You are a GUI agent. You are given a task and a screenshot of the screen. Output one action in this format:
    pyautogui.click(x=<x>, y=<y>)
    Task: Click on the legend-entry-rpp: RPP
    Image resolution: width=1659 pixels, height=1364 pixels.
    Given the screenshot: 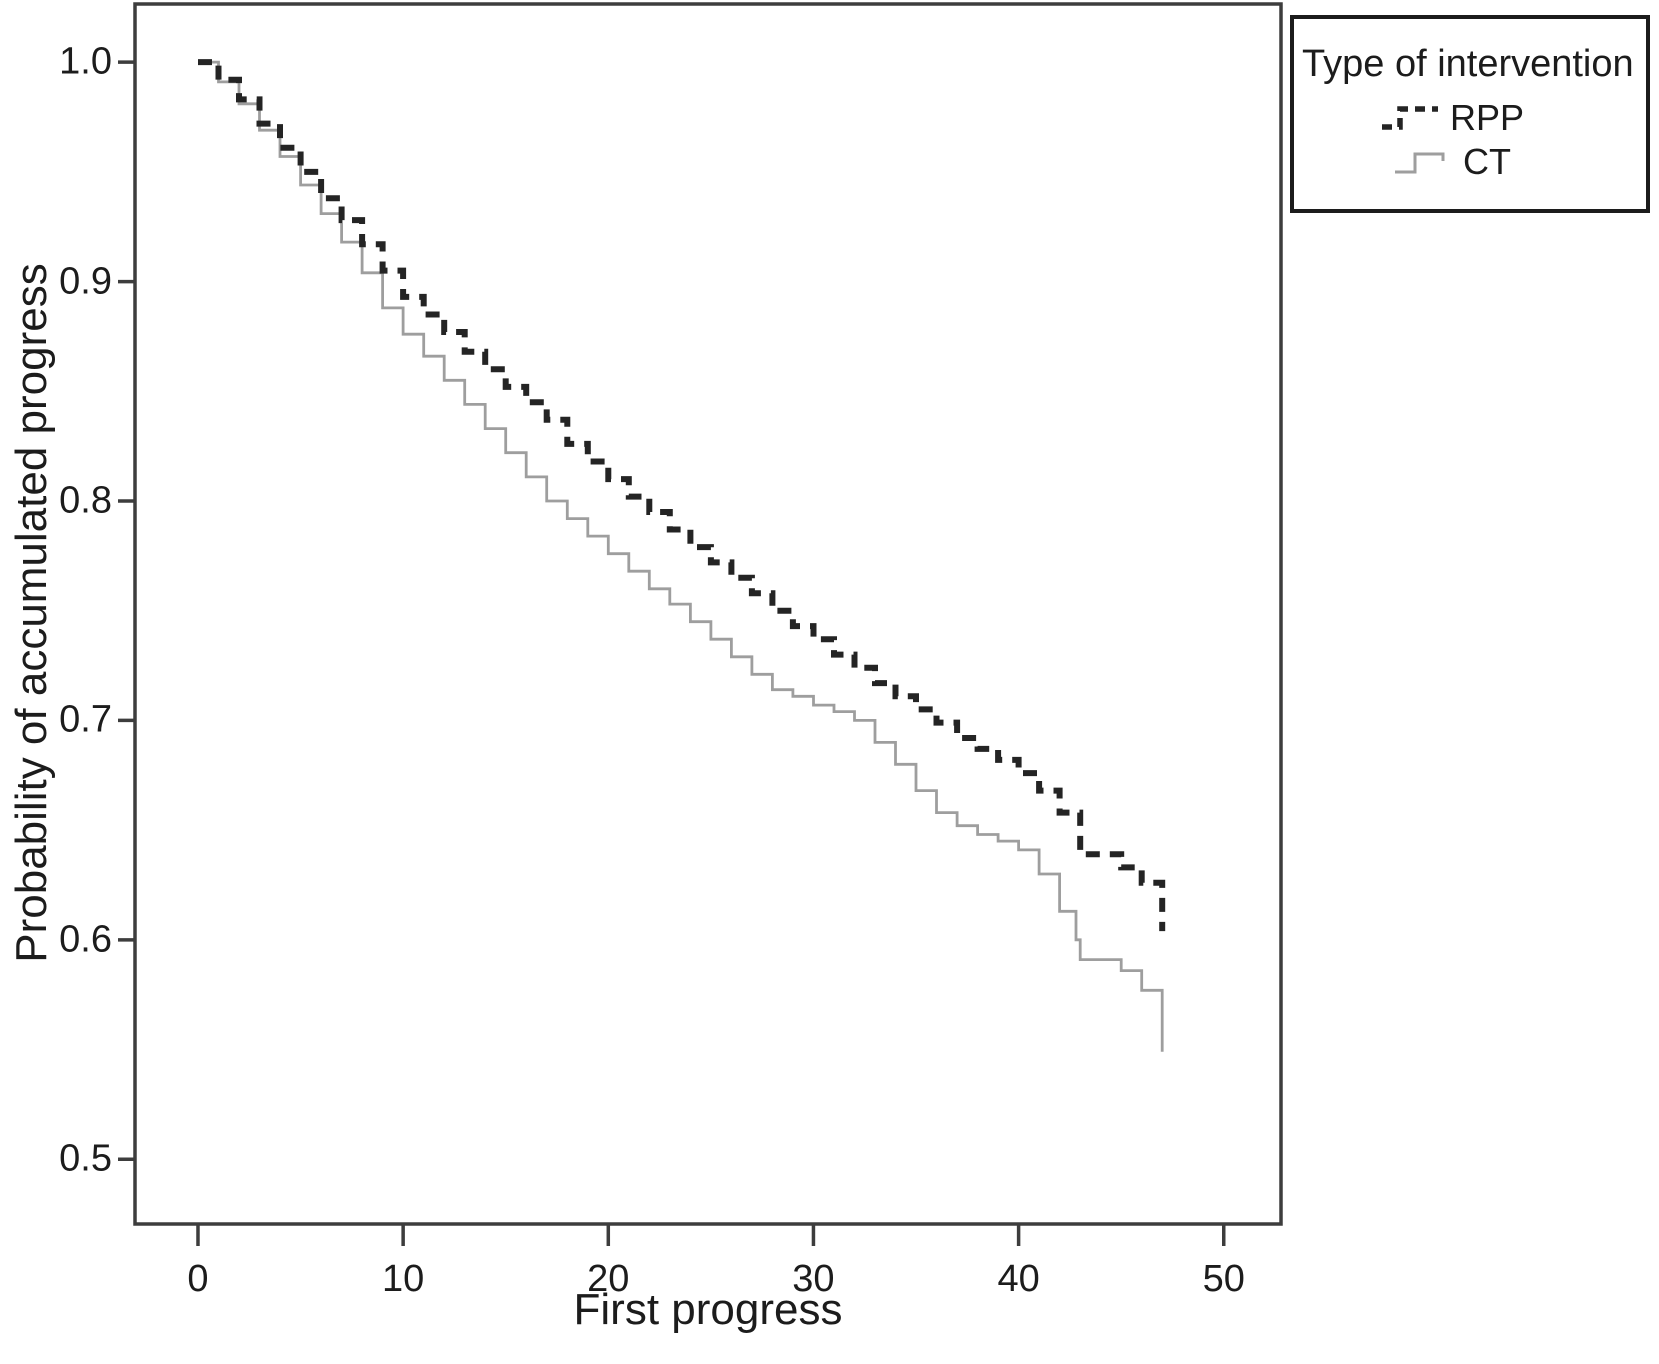 What is the action you would take?
    pyautogui.click(x=1452, y=118)
    